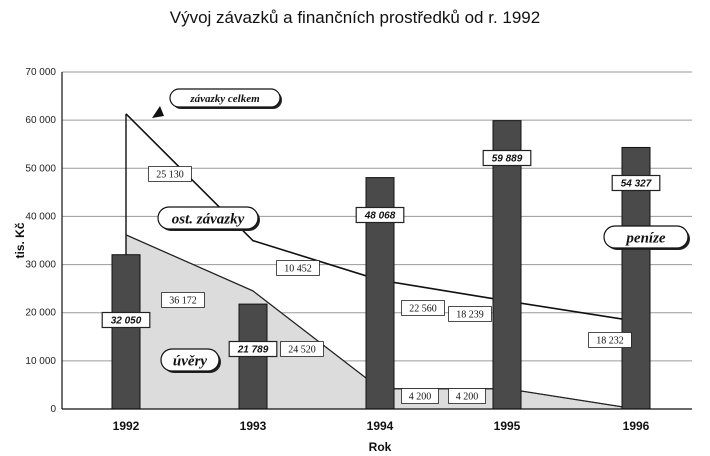  I want to click on uvery-value-label: 36 172, so click(183, 300).